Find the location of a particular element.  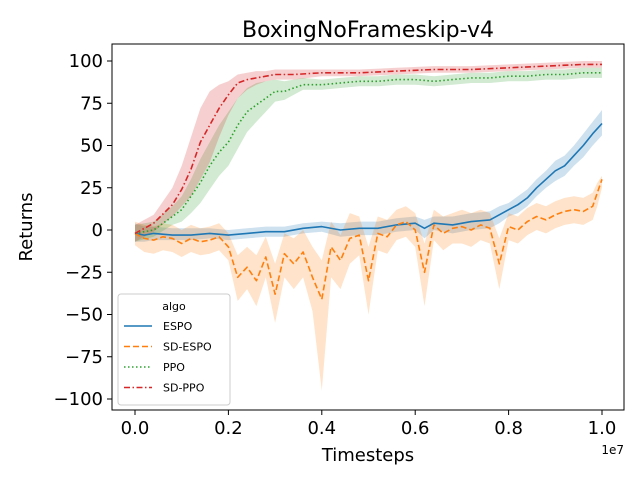

y-axis-label: Returns is located at coordinates (26, 226).